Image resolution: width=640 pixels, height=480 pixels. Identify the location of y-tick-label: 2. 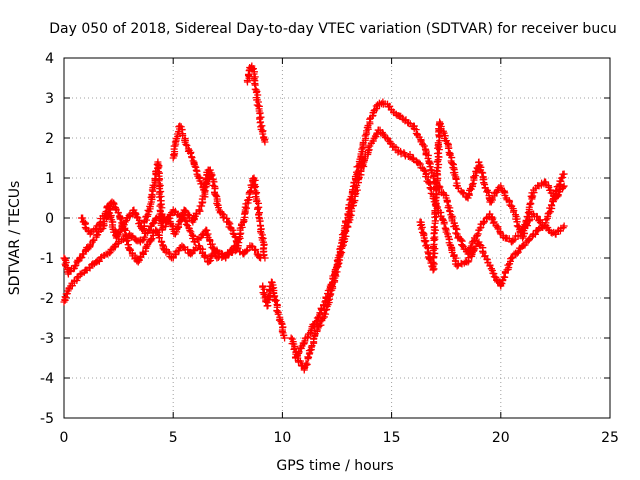
(49, 139).